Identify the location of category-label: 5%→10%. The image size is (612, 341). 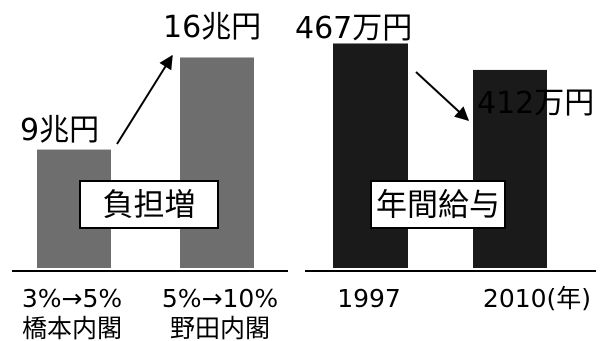
(220, 298).